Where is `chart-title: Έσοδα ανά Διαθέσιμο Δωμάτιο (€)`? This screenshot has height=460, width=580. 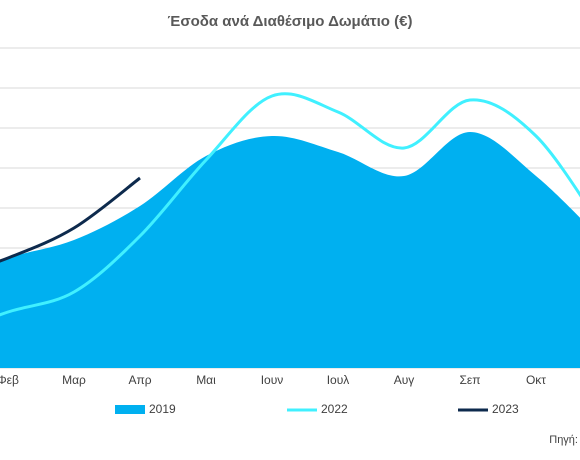
chart-title: Έσοδα ανά Διαθέσιμο Δωμάτιο (€) is located at coordinates (290, 21).